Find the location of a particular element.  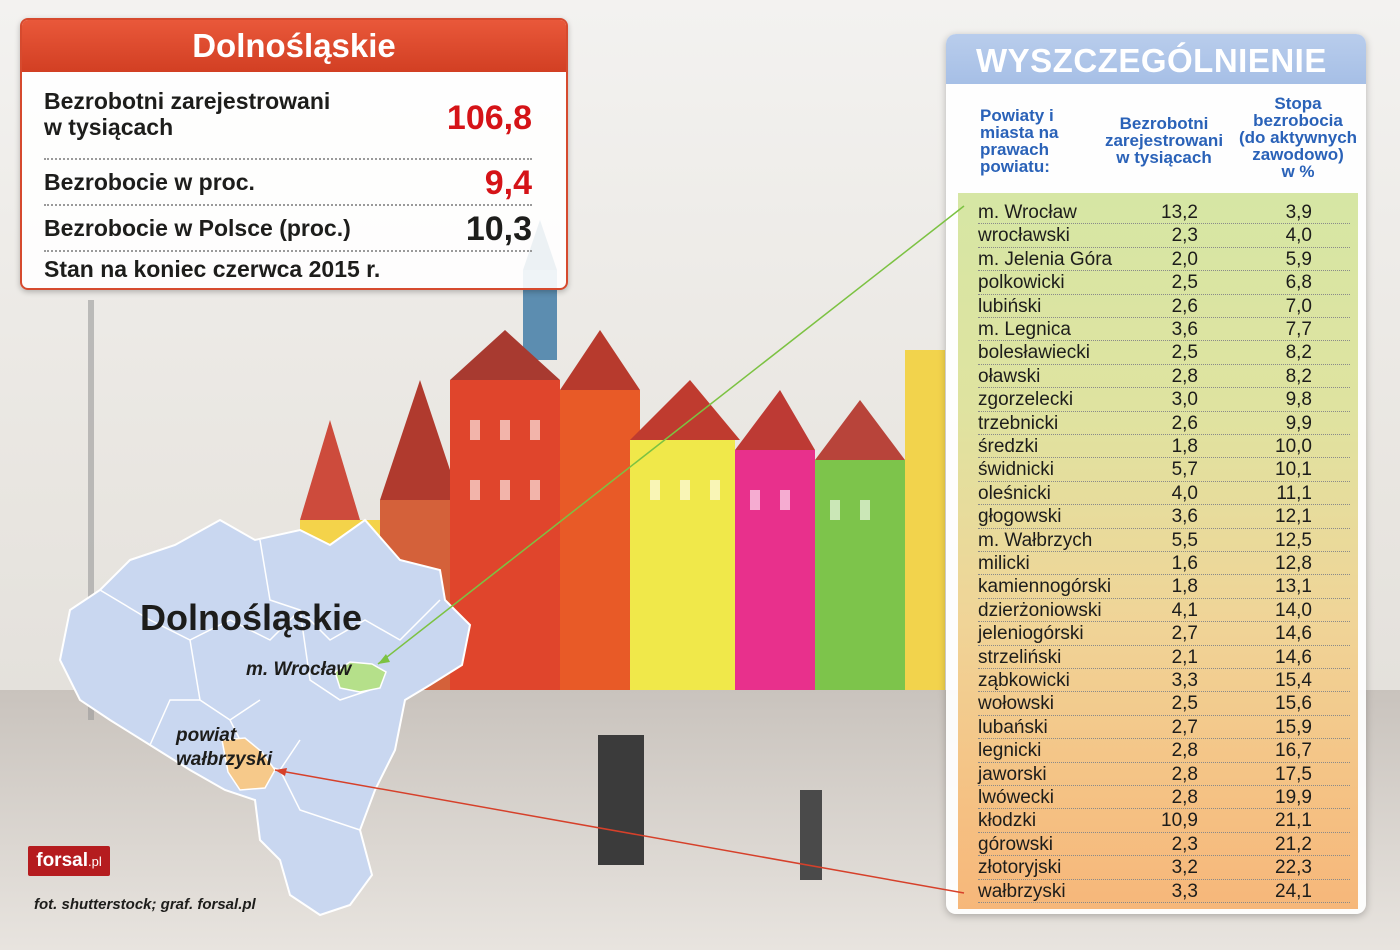

unemployed-cell: 5,7 is located at coordinates (1184, 470).